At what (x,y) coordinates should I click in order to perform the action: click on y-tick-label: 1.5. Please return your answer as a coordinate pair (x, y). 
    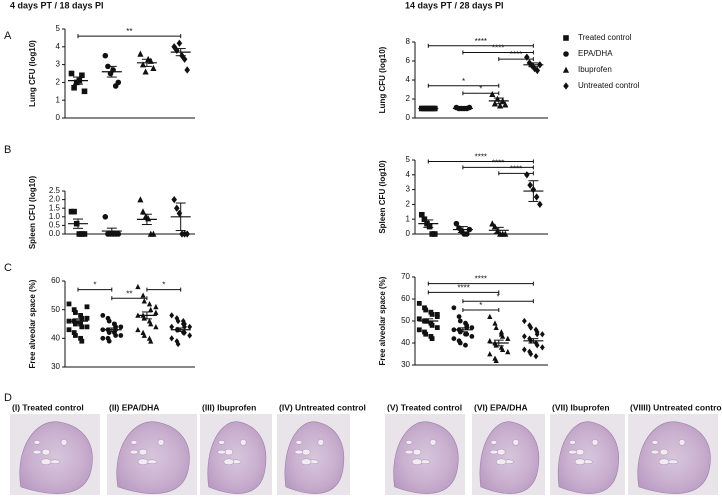
    Looking at the image, I should click on (55, 207).